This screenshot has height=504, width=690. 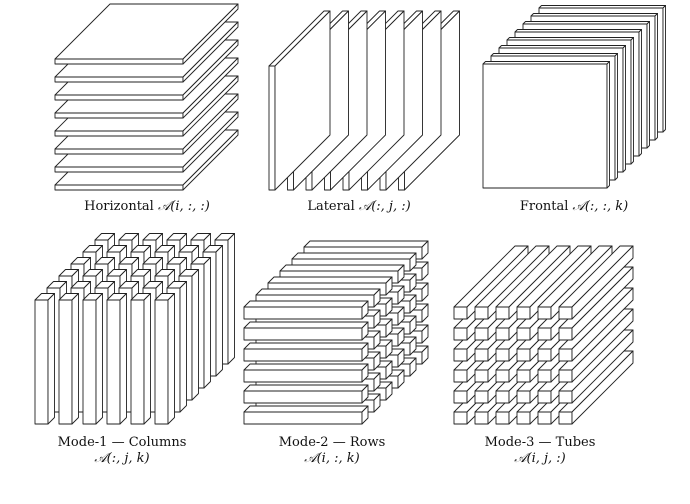 I want to click on lateral-slice-side, so click(x=302, y=100).